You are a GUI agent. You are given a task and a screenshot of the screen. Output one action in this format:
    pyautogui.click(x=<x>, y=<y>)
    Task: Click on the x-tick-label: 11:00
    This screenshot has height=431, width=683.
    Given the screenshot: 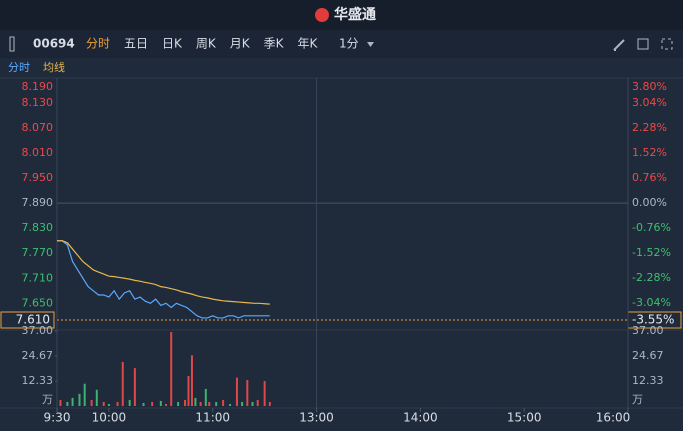 What is the action you would take?
    pyautogui.click(x=212, y=418)
    